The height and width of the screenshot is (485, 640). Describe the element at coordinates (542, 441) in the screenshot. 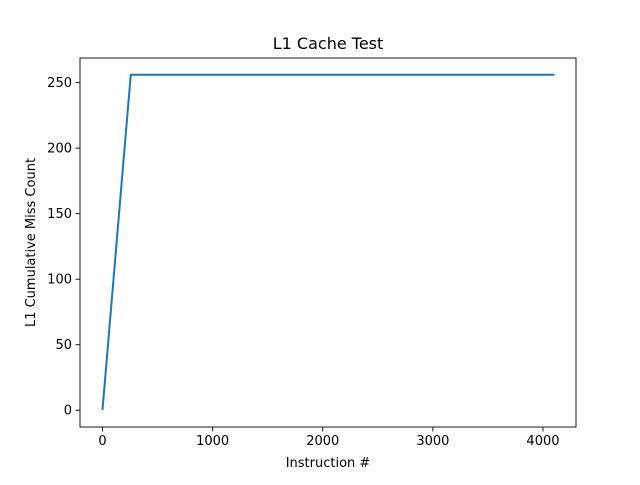

I see `x-tick-label: 4000` at that location.